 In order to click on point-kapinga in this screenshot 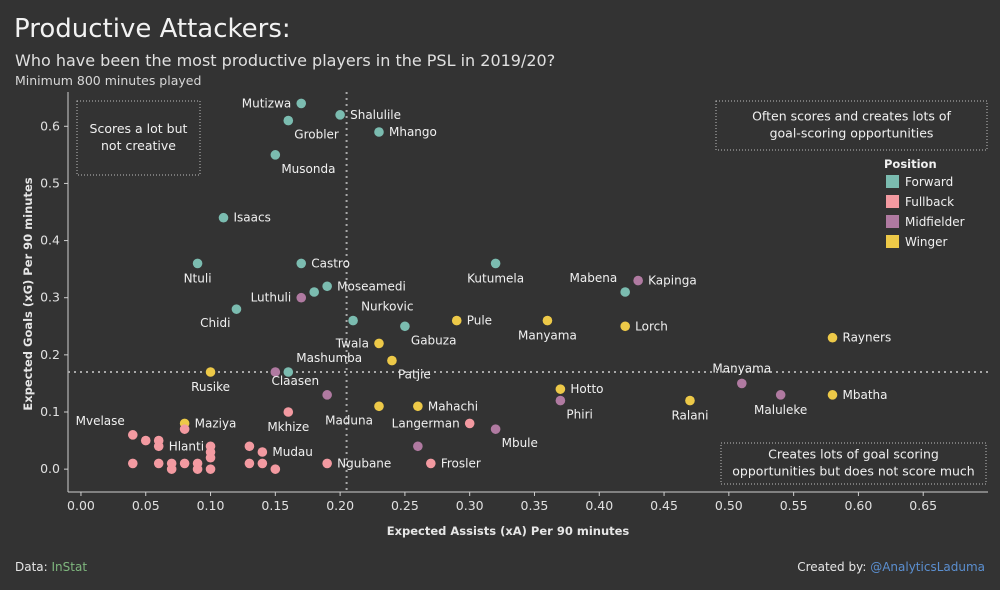, I will do `click(638, 280)`.